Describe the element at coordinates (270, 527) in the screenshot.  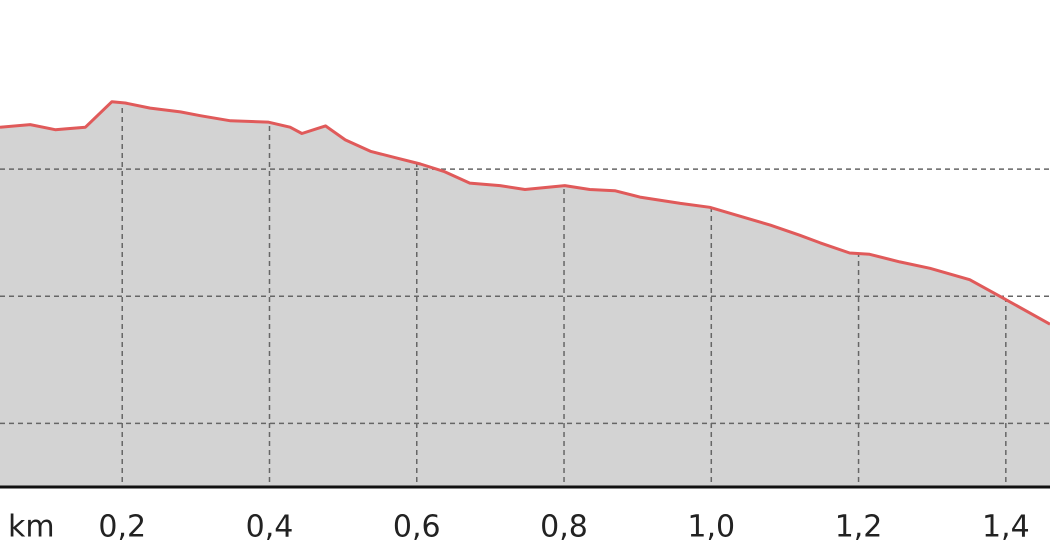
I see `x-tick-label: 0,4` at that location.